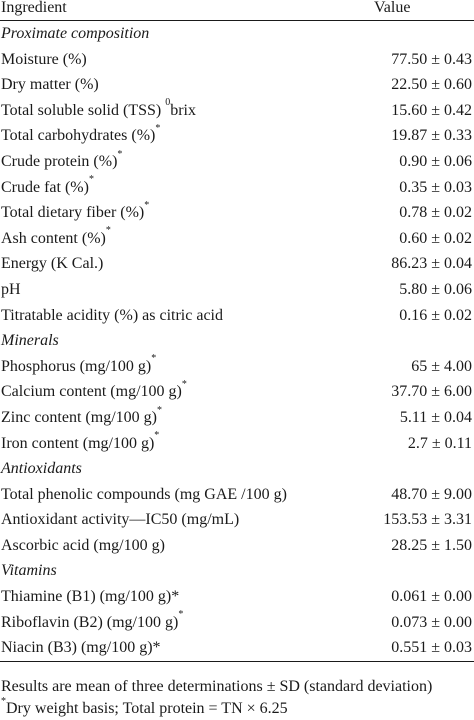  Describe the element at coordinates (168, 103) in the screenshot. I see `degree-superscript: 0` at that location.